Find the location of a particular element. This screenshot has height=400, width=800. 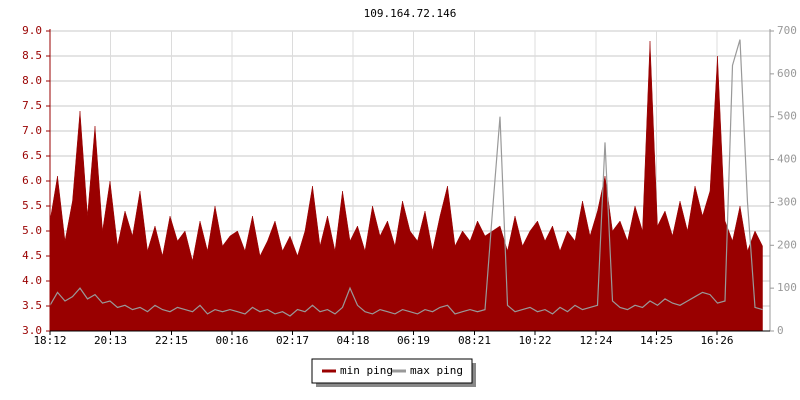

y2-tick-label: 0 is located at coordinates (780, 330).